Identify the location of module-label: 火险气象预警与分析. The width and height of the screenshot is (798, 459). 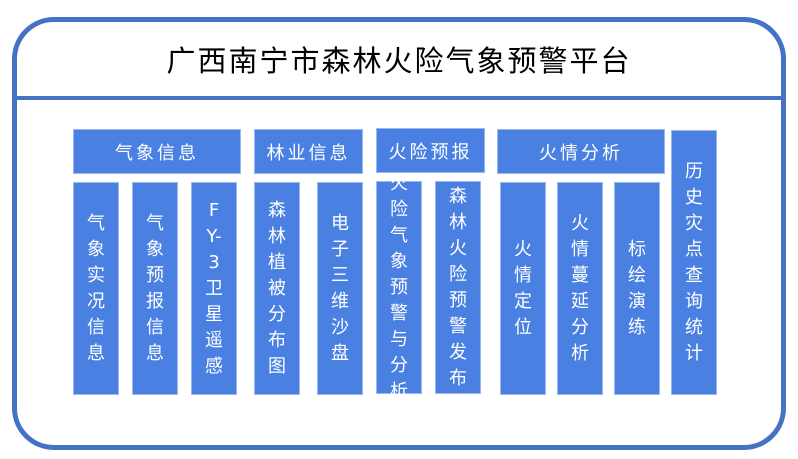
(398, 287).